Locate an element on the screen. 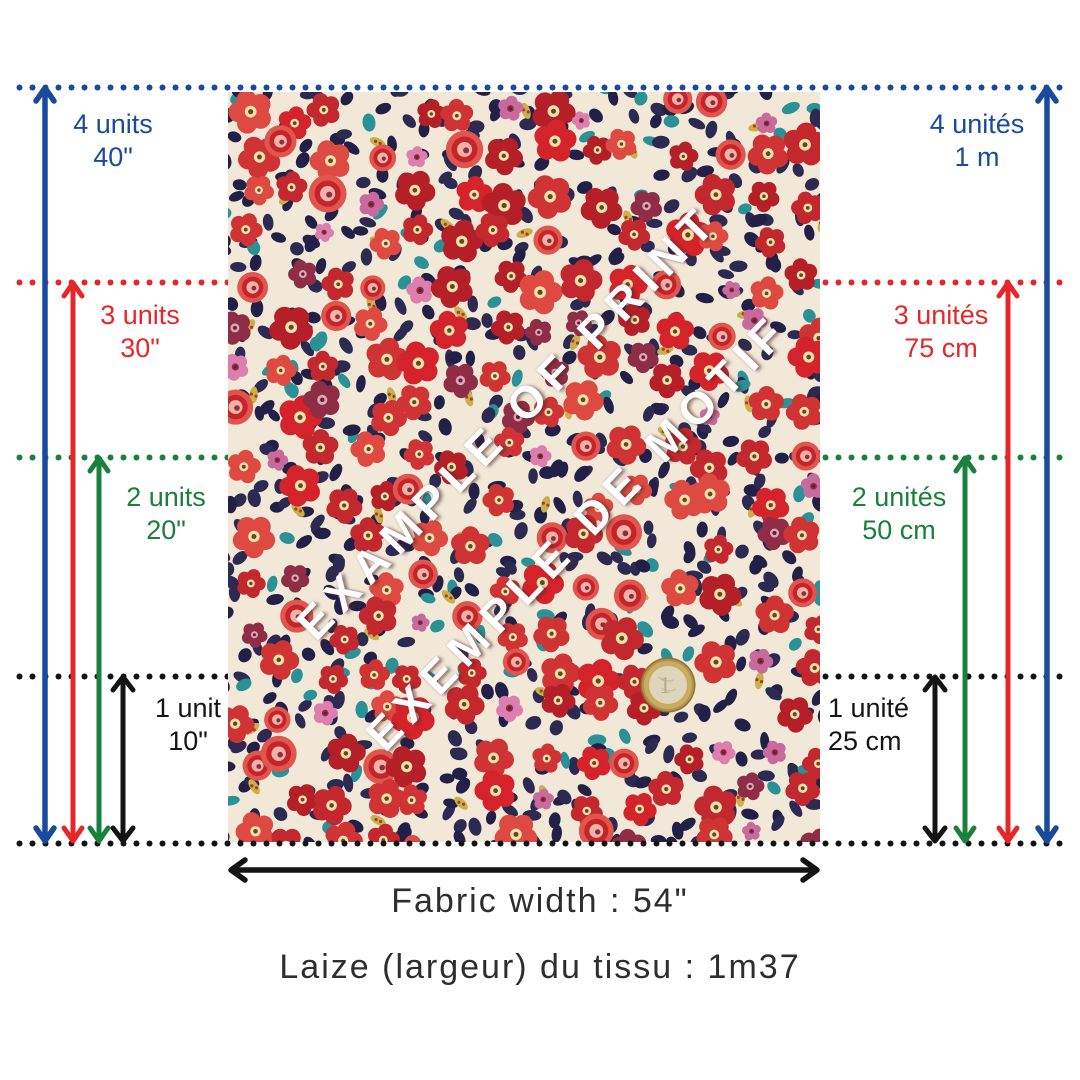  label-units: 4 units is located at coordinates (113, 124).